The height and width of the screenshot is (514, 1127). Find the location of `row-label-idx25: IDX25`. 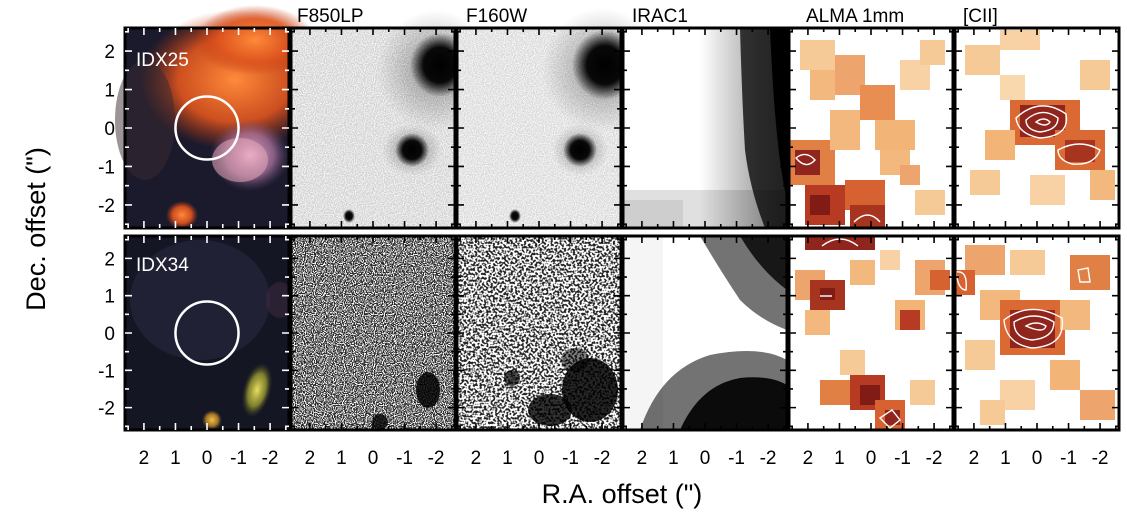

row-label-idx25: IDX25 is located at coordinates (162, 60).